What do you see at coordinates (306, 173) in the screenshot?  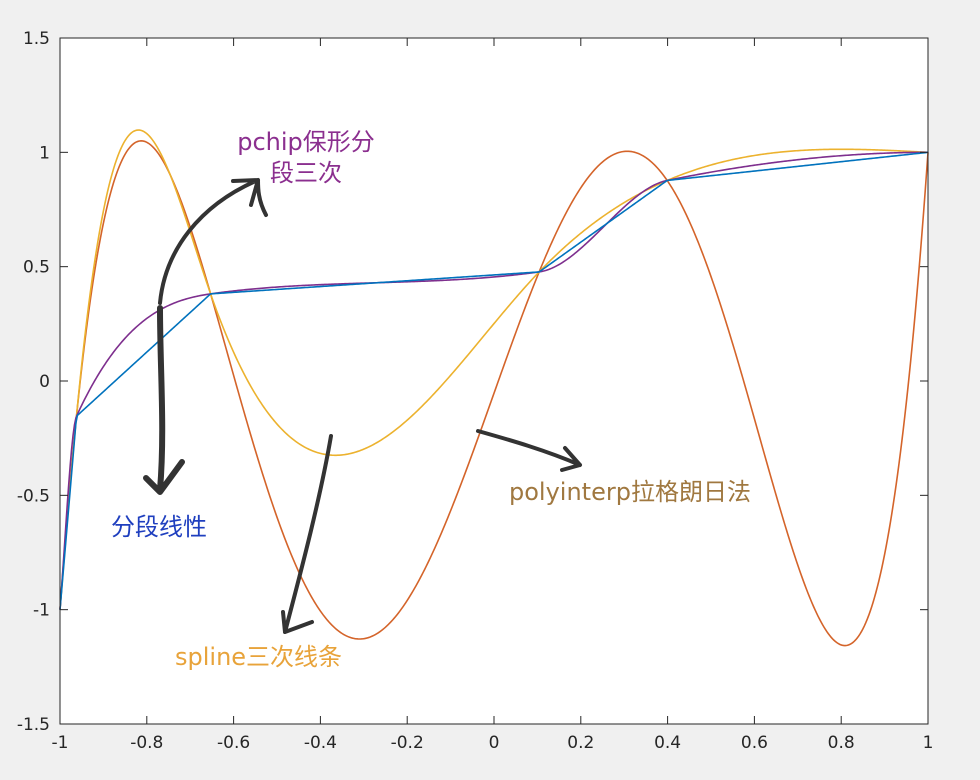 I see `pchip-annotation-line2: 段三次` at bounding box center [306, 173].